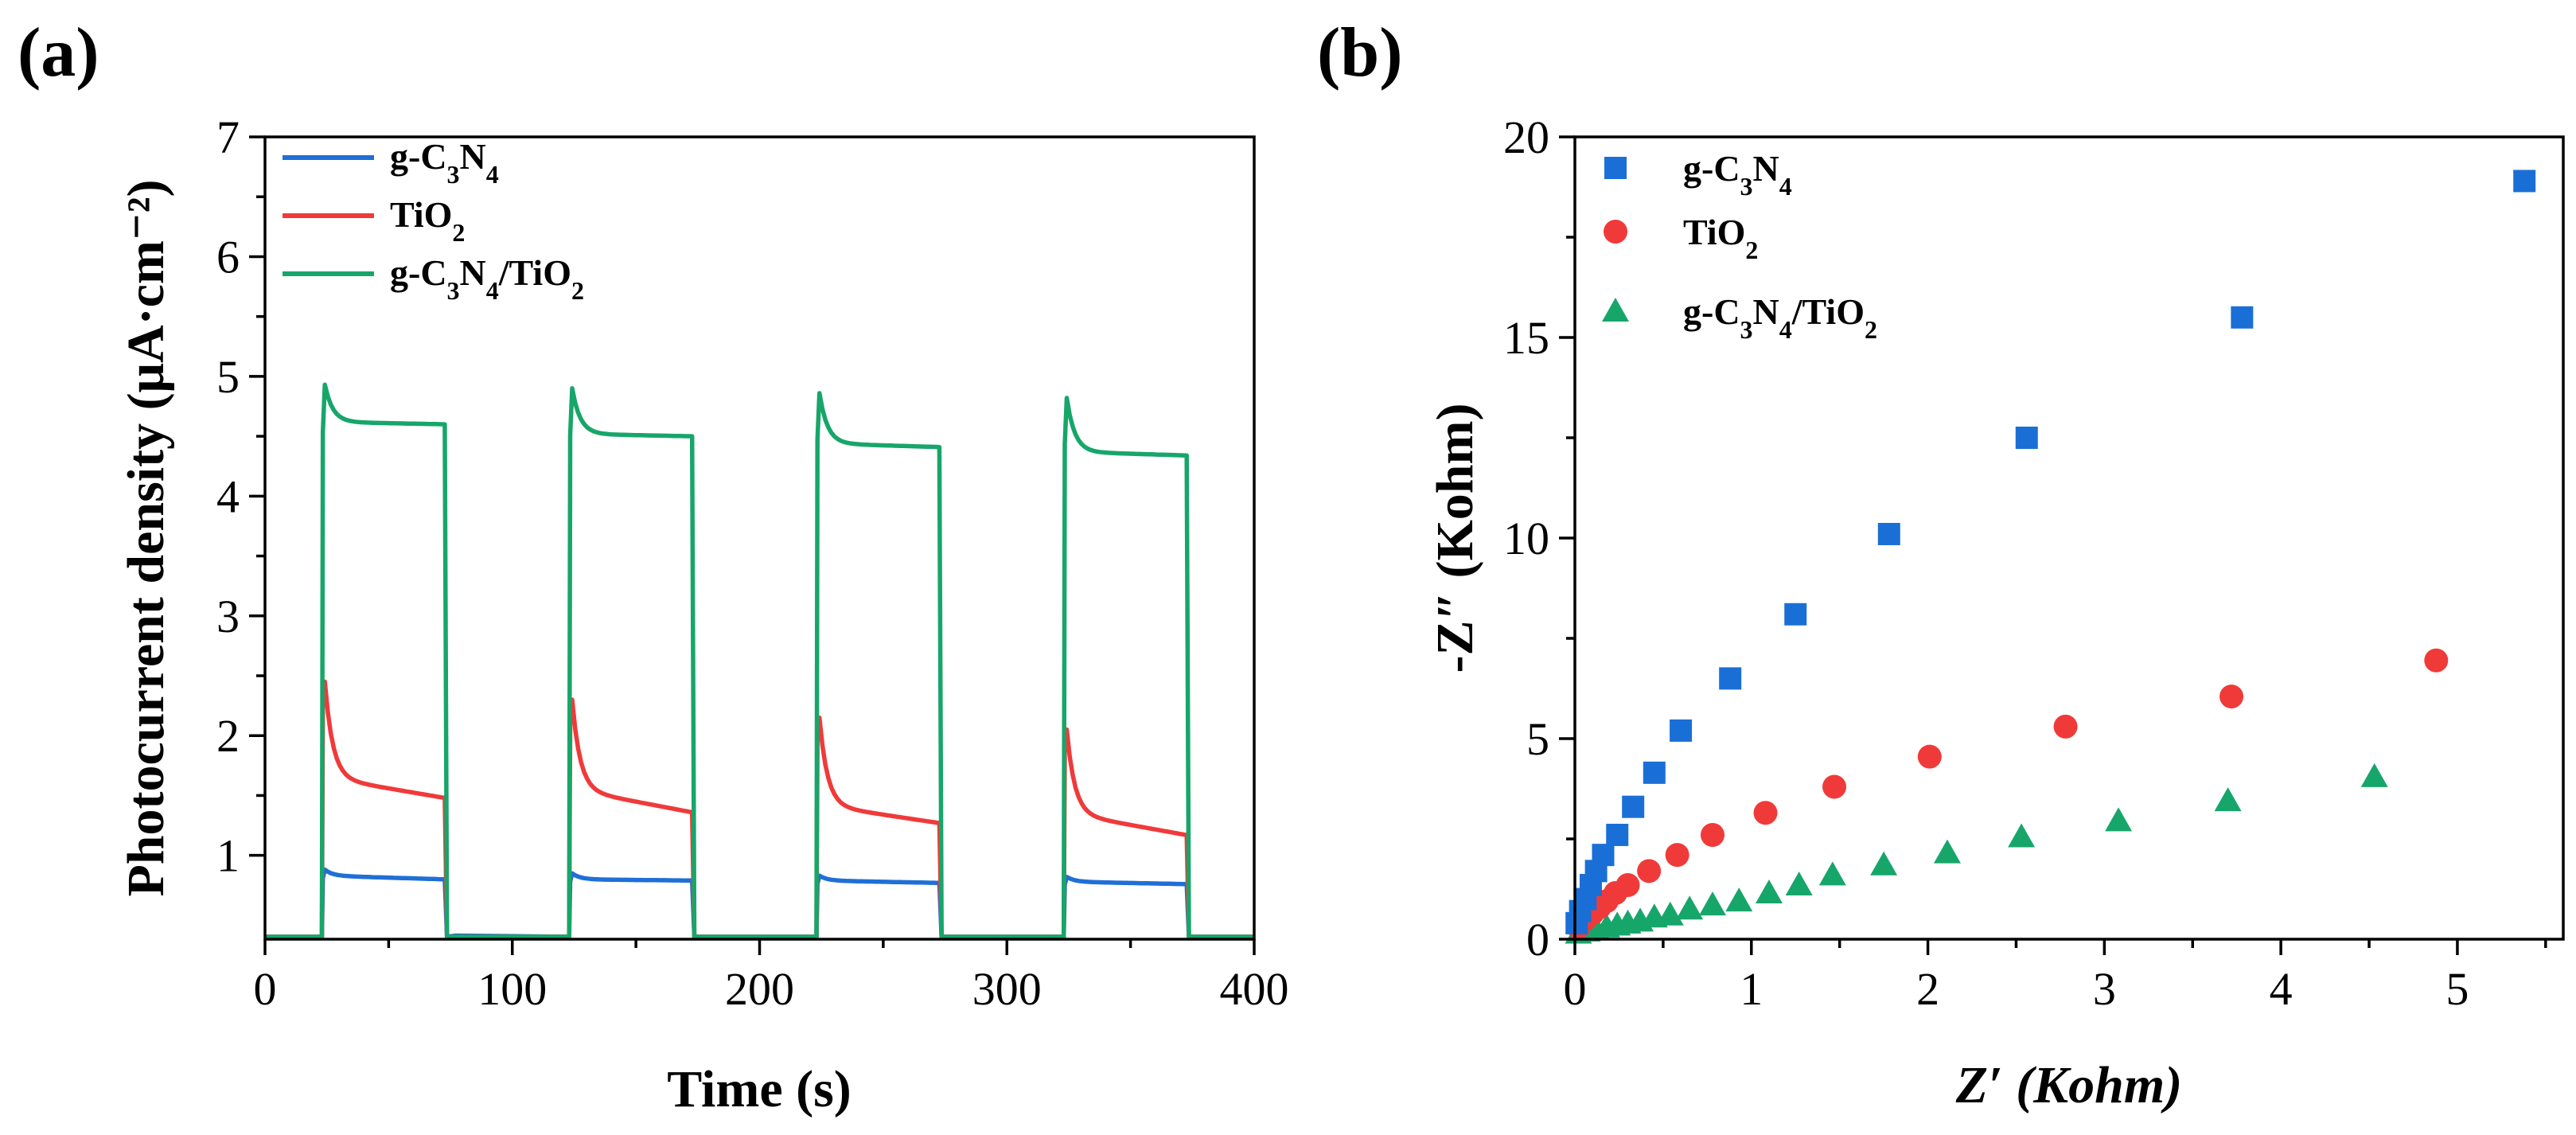 Image resolution: width=2576 pixels, height=1135 pixels. Describe the element at coordinates (59, 53) in the screenshot. I see `panel-a-label: (a)` at that location.